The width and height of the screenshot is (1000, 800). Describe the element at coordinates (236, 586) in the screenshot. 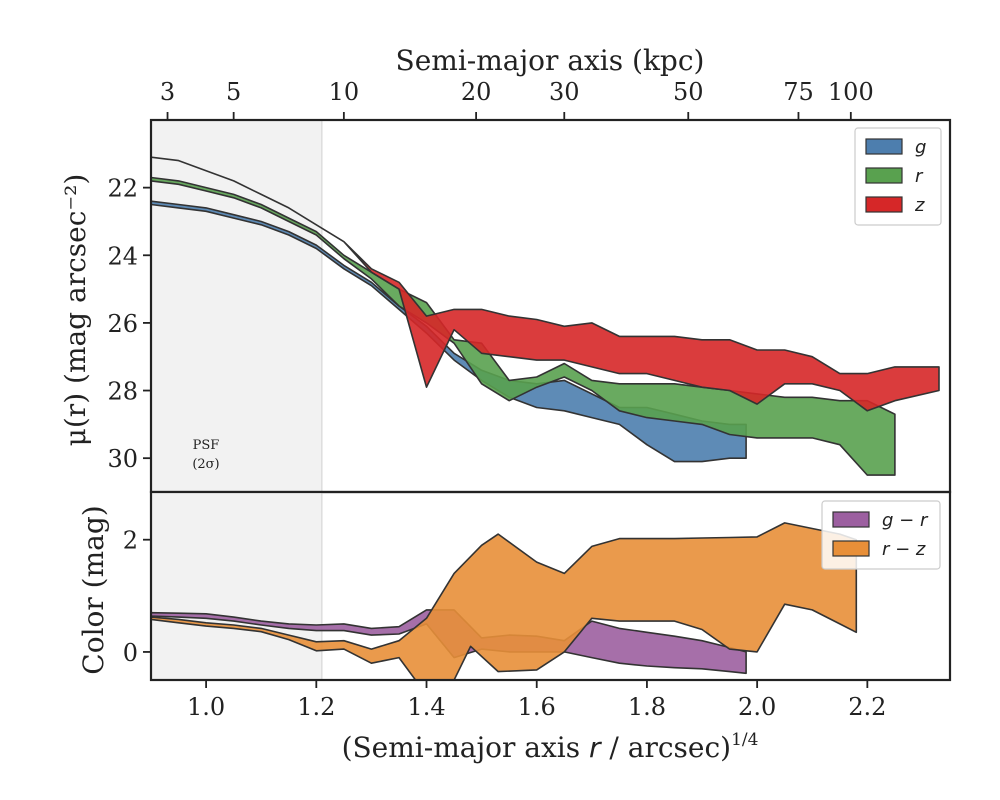

I see `psf-shaded-region-bottom` at that location.